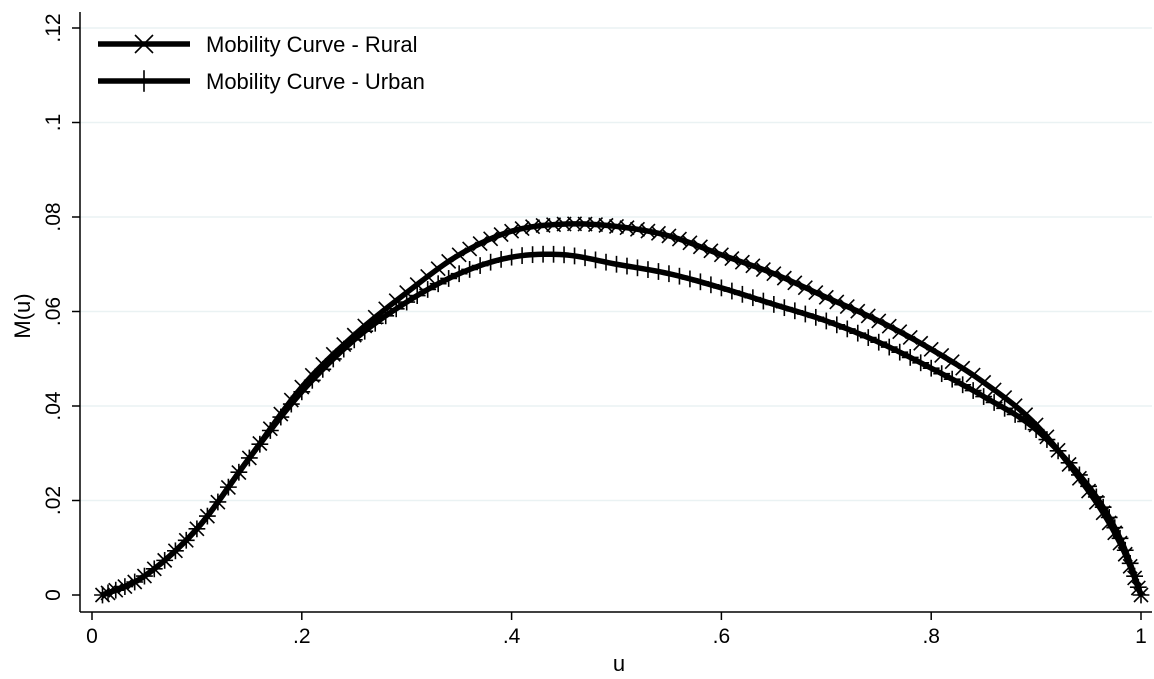 This screenshot has height=679, width=1154. What do you see at coordinates (53, 311) in the screenshot?
I see `y-tick-label: .06` at bounding box center [53, 311].